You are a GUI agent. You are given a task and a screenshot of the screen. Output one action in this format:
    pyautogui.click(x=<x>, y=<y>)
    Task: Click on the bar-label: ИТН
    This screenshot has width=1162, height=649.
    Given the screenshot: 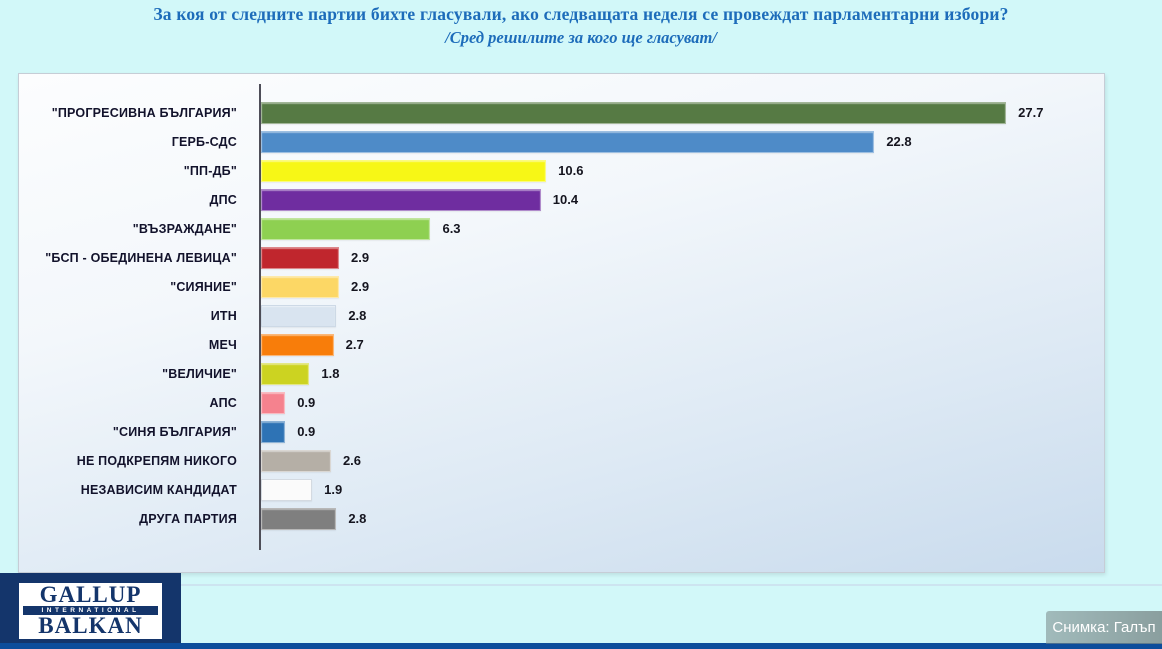 What is the action you would take?
    pyautogui.click(x=223, y=315)
    